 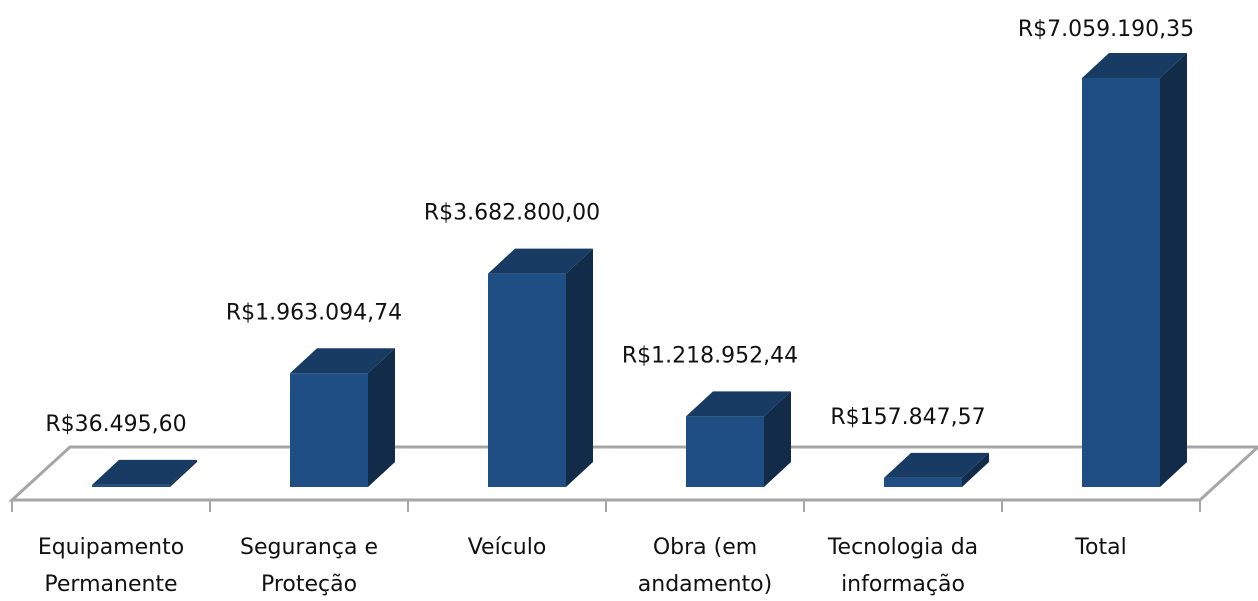 I want to click on value-label: R$7.059.190,35, so click(x=1106, y=29).